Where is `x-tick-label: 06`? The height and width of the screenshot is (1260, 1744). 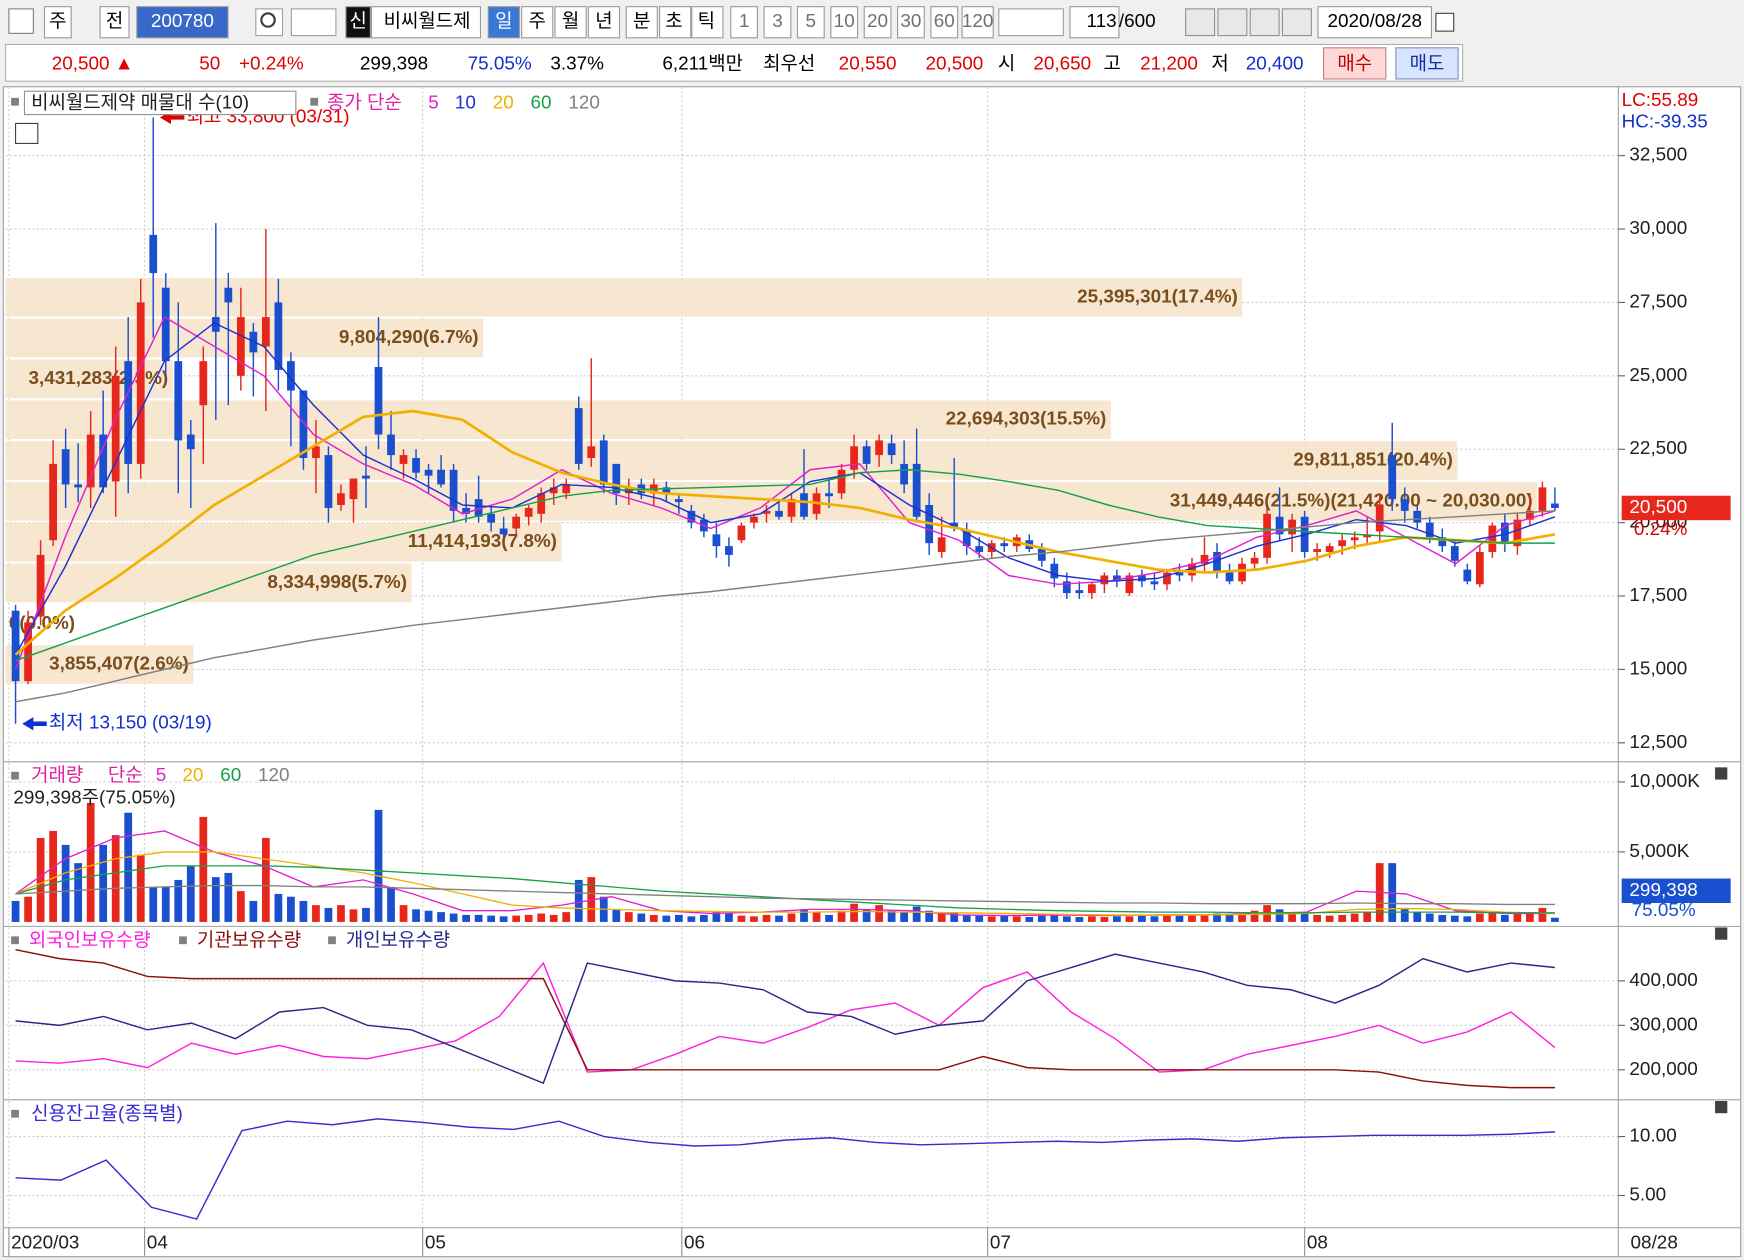 x-tick-label: 06 is located at coordinates (694, 1242).